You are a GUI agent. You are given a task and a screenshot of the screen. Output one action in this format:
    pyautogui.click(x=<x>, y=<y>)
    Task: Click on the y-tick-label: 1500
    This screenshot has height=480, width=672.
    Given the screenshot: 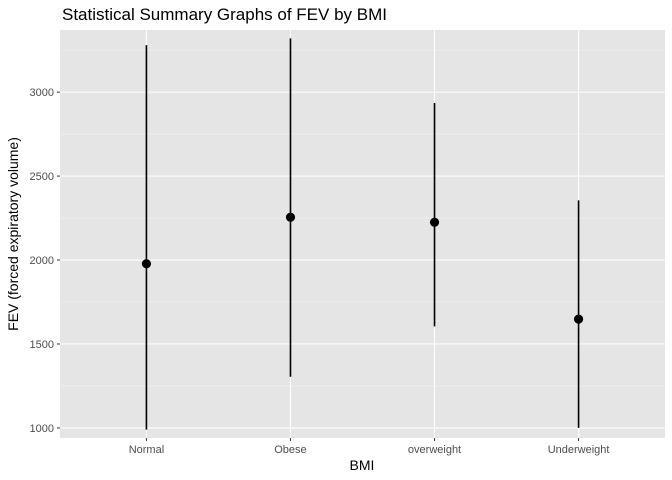 What is the action you would take?
    pyautogui.click(x=42, y=345)
    